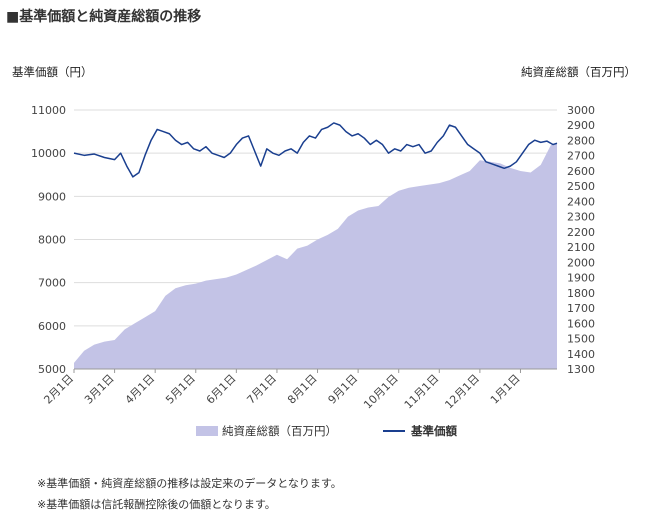 The height and width of the screenshot is (519, 650). I want to click on y-right-tick-label: 1800, so click(581, 293).